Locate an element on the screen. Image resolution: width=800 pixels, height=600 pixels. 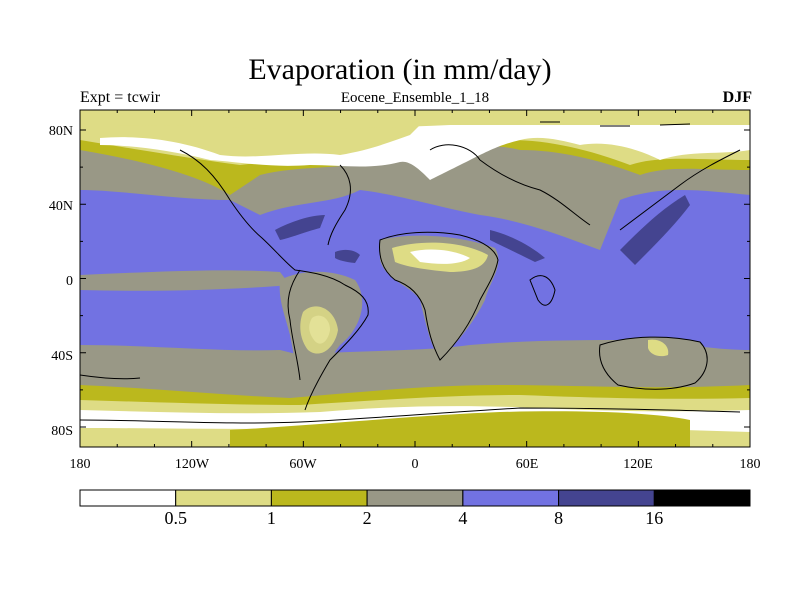
lon-label-120w: 120W is located at coordinates (192, 464).